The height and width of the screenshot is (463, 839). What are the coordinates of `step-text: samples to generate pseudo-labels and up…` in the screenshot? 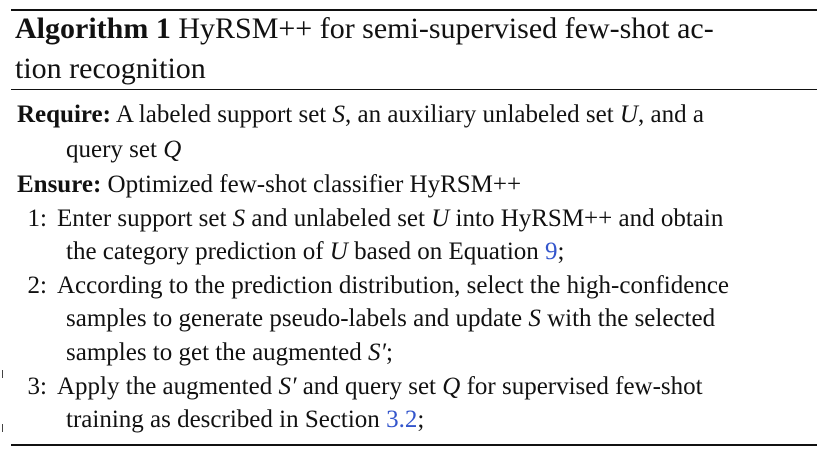 It's located at (294, 318).